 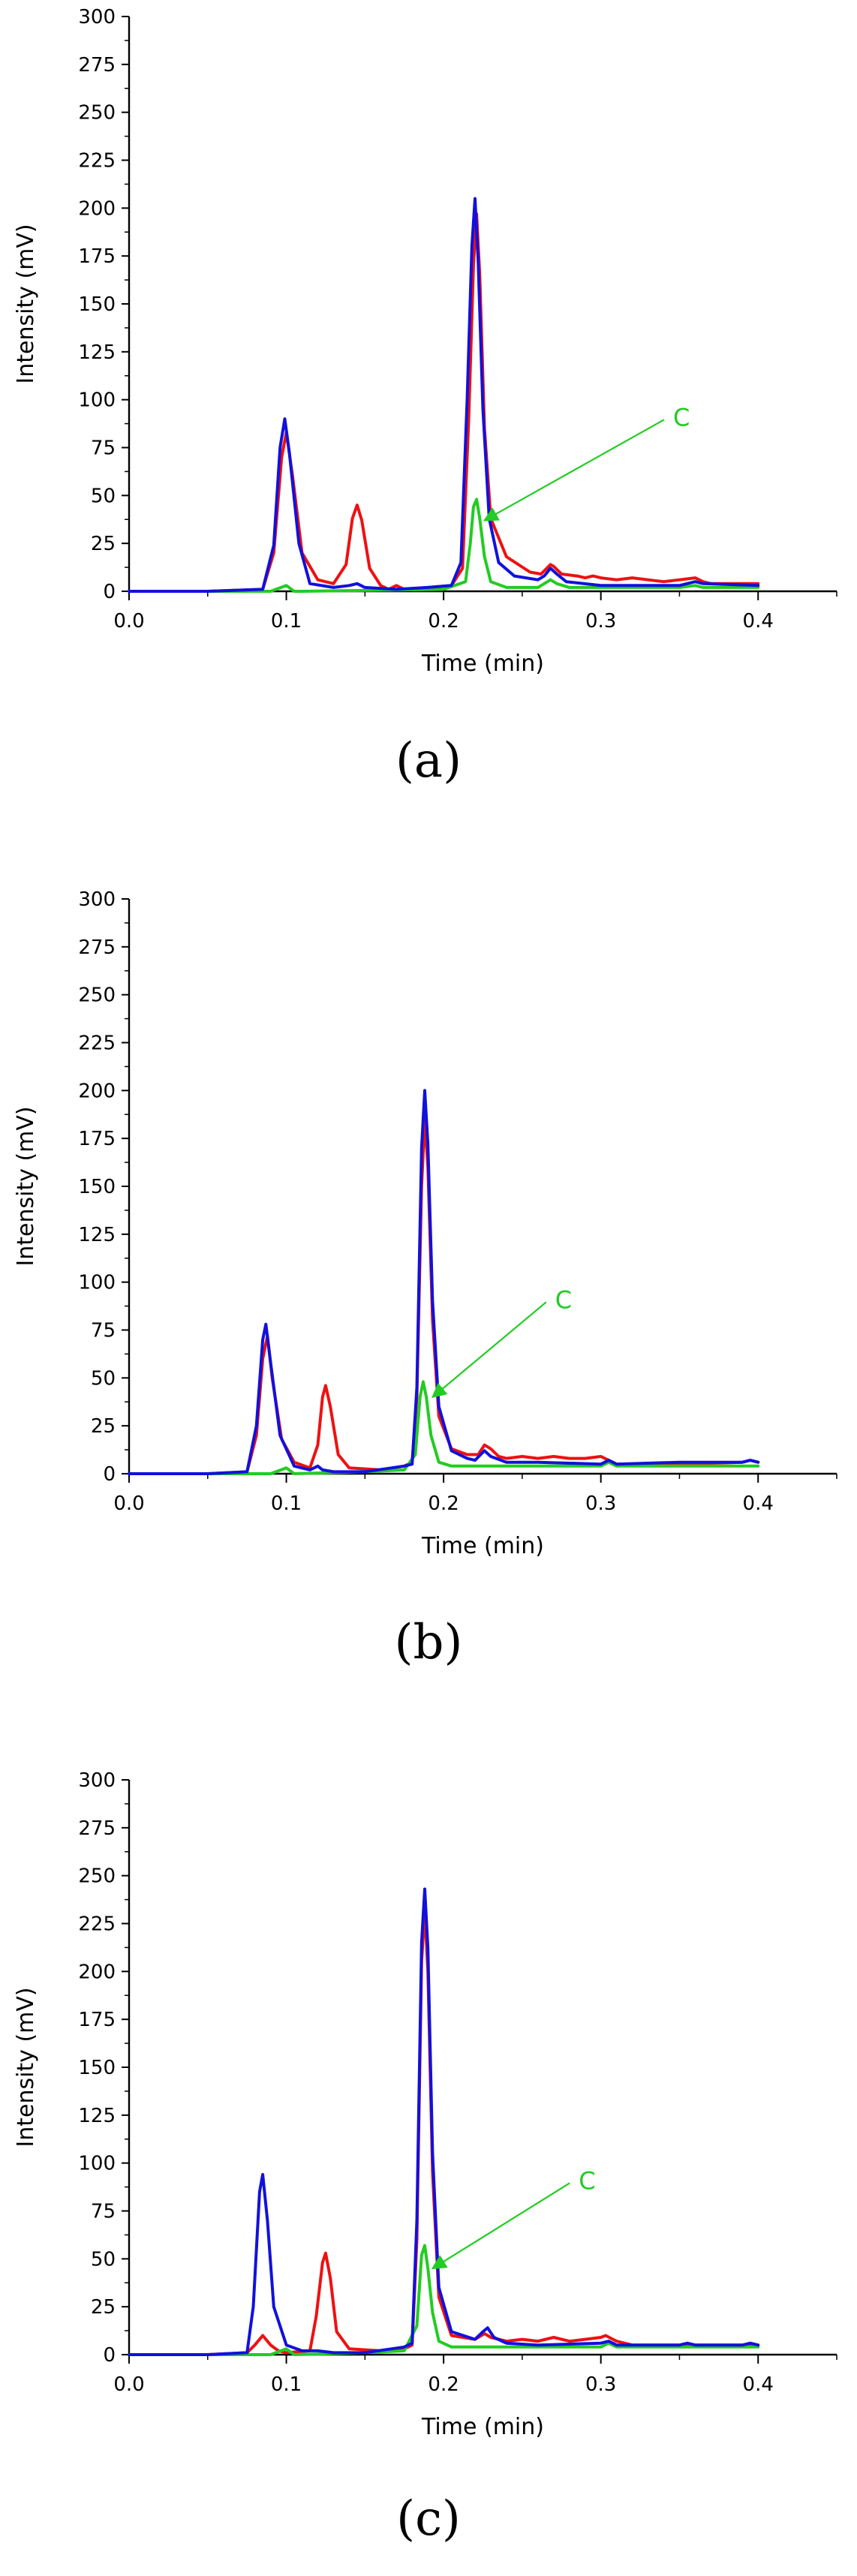 I want to click on panel-label: (c), so click(x=428, y=2519).